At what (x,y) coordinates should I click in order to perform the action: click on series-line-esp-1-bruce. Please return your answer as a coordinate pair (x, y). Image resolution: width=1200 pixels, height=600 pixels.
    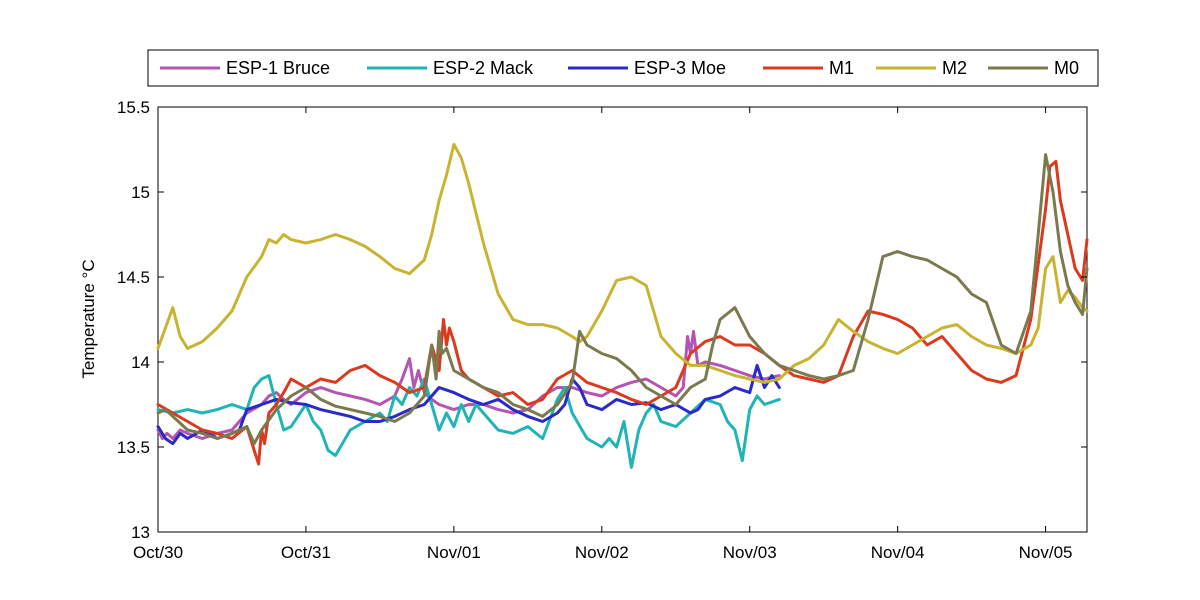
    Looking at the image, I should click on (468, 384).